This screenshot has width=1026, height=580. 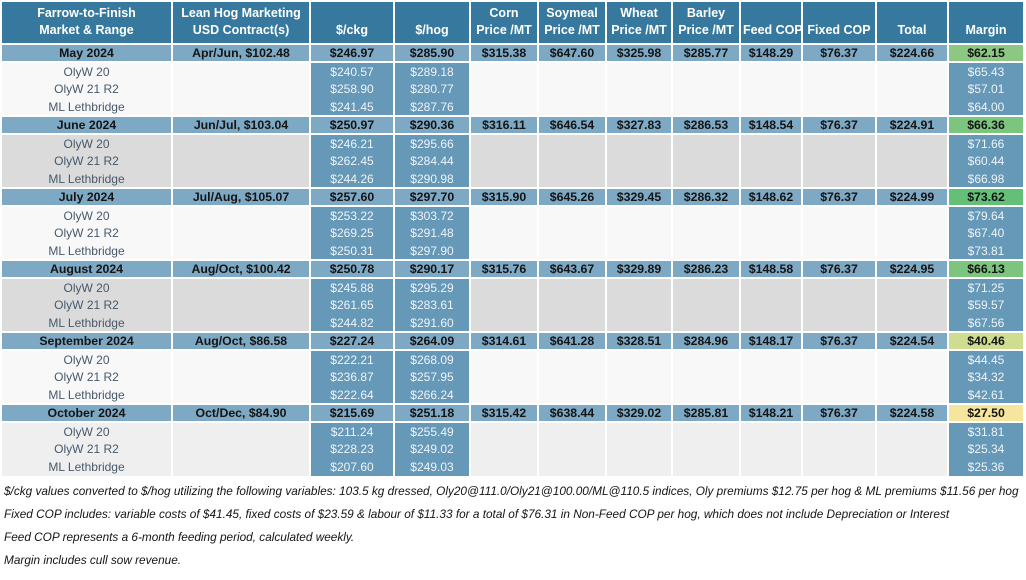 I want to click on margin-value-cell: $60.44, so click(x=986, y=161).